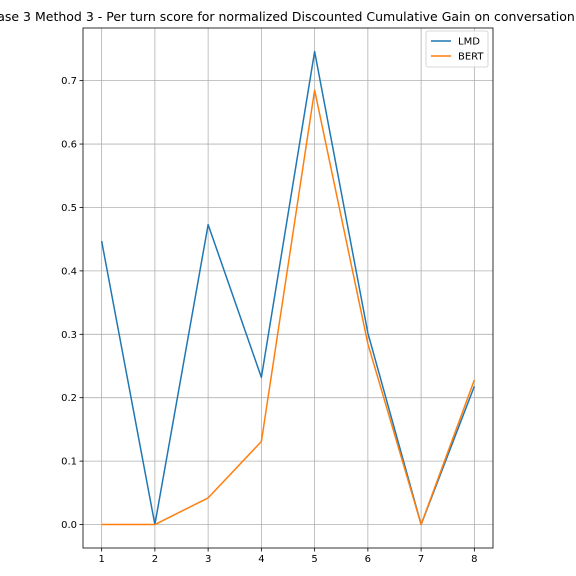  I want to click on x-tick-label: 5, so click(314, 559).